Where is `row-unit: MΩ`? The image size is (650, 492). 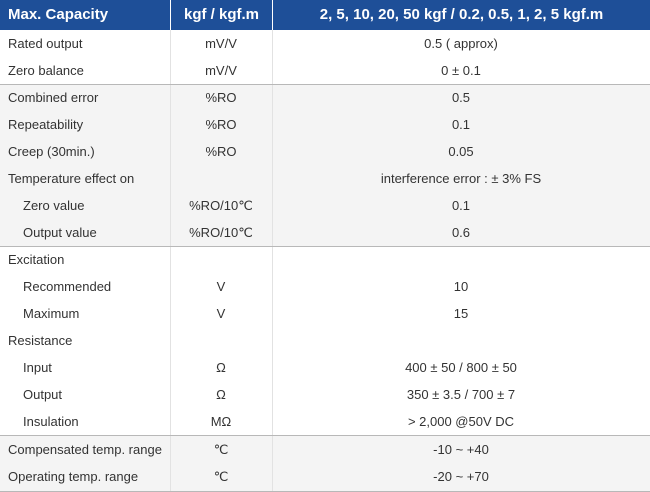 row-unit: MΩ is located at coordinates (221, 421).